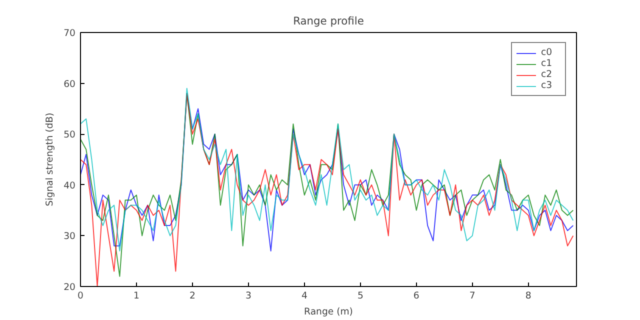 The height and width of the screenshot is (320, 640). Describe the element at coordinates (360, 296) in the screenshot. I see `x-tick-label: 5` at that location.